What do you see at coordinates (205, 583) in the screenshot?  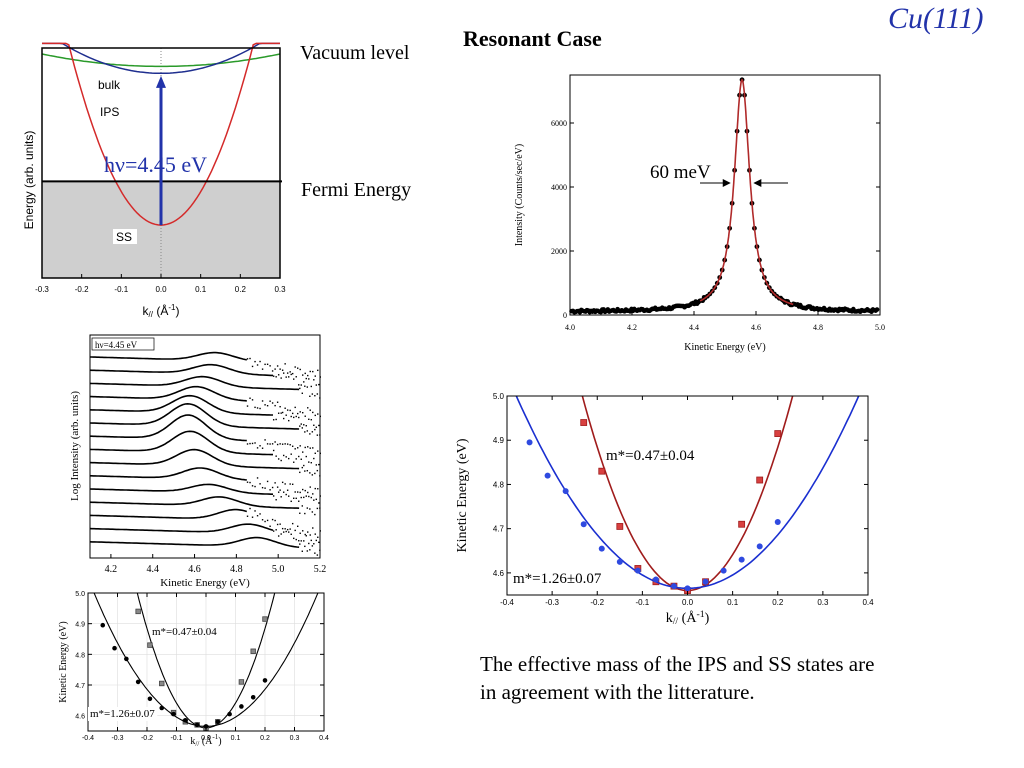 I see `log-spectra-xlabel: Kinetic Energy (eV)` at bounding box center [205, 583].